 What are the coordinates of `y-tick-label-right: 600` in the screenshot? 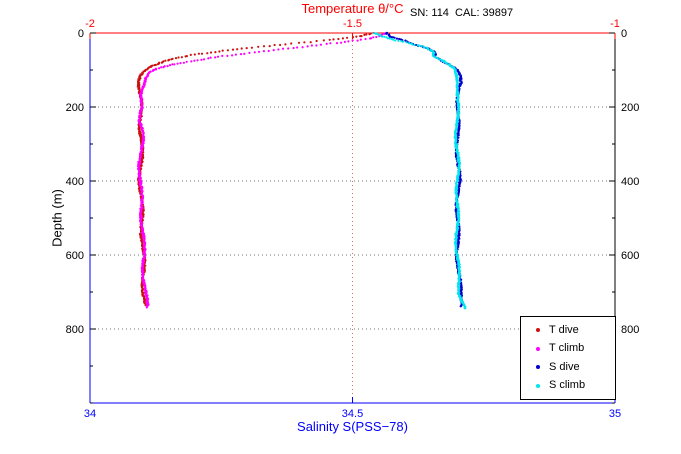 It's located at (630, 256).